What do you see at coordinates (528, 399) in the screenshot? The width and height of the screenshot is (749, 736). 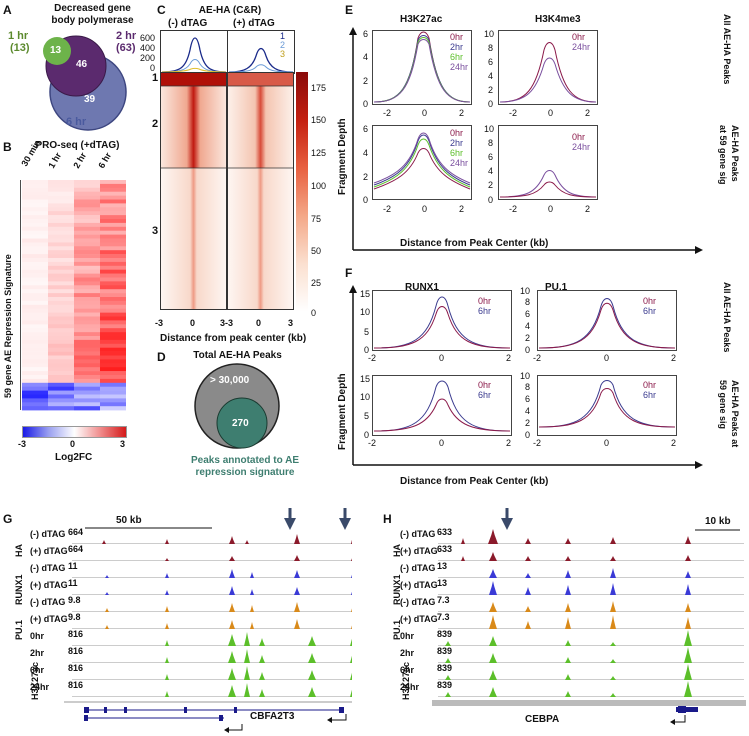 I see `f-d-y6: 6` at bounding box center [528, 399].